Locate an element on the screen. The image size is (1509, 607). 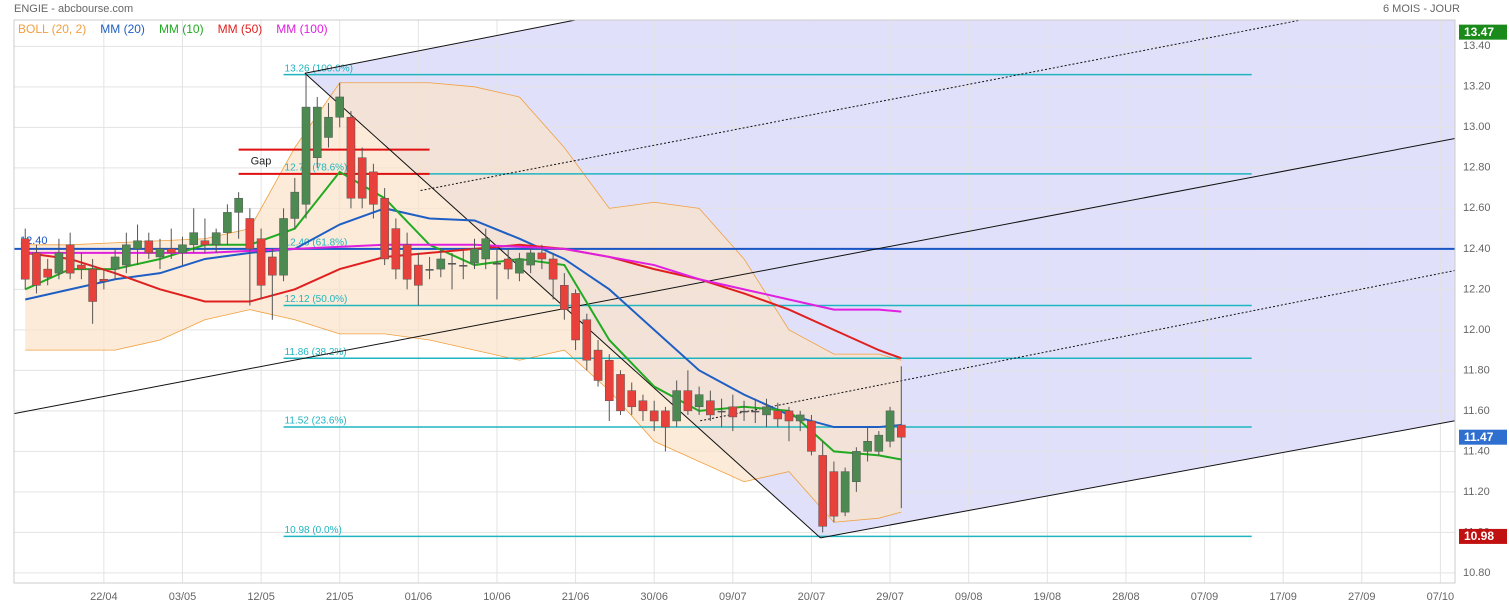
legend-entry: BOLL (20, 2) is located at coordinates (52, 29).